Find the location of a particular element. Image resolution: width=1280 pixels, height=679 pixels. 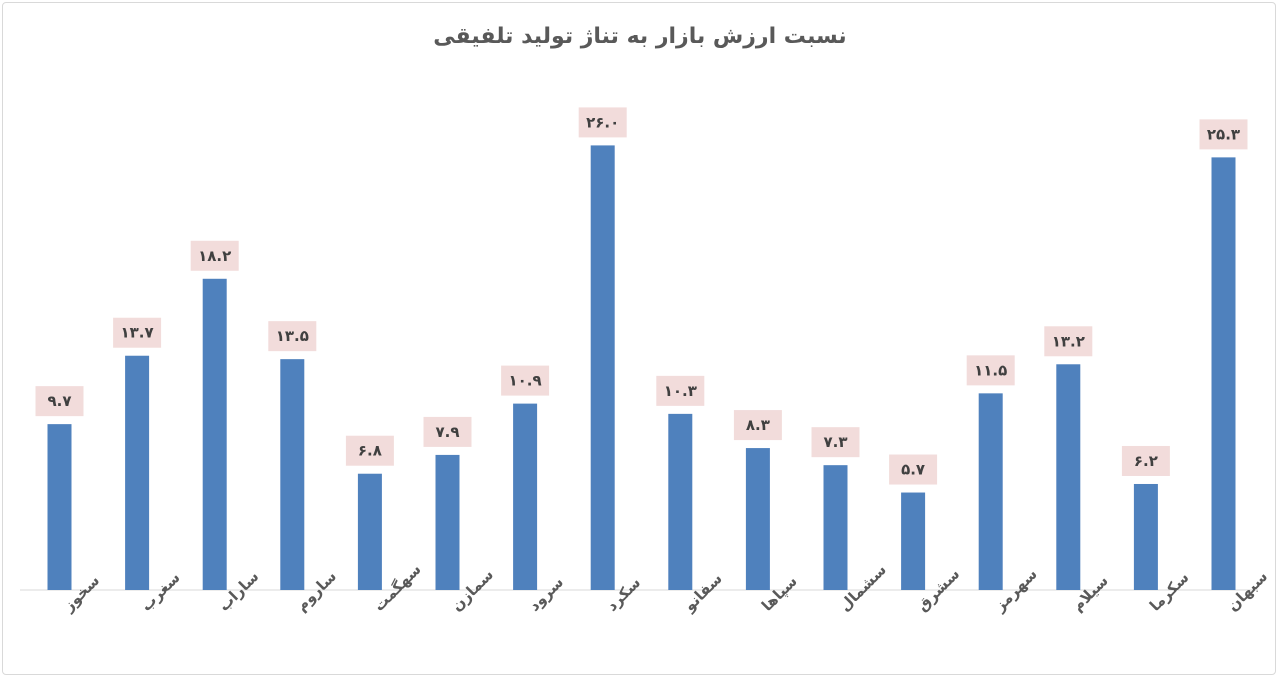

value-label-16: ۲۵.۳ is located at coordinates (1223, 134).